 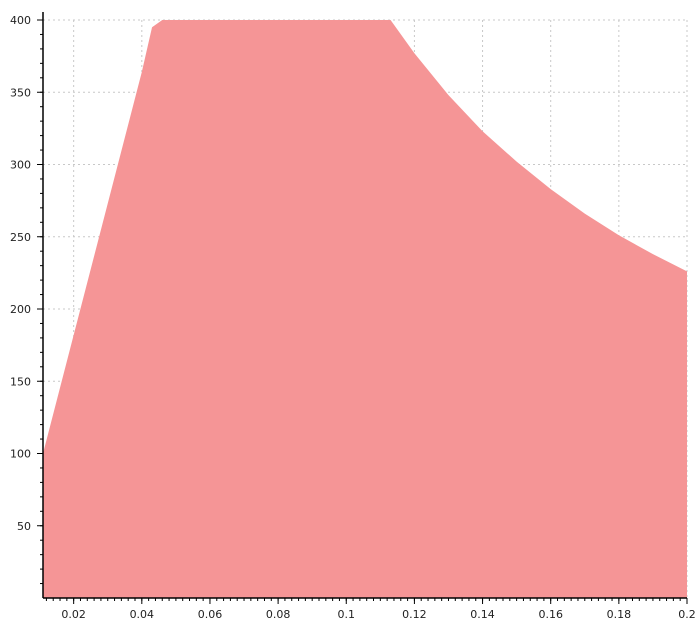 I want to click on y-tick-label: 50, so click(x=24, y=526).